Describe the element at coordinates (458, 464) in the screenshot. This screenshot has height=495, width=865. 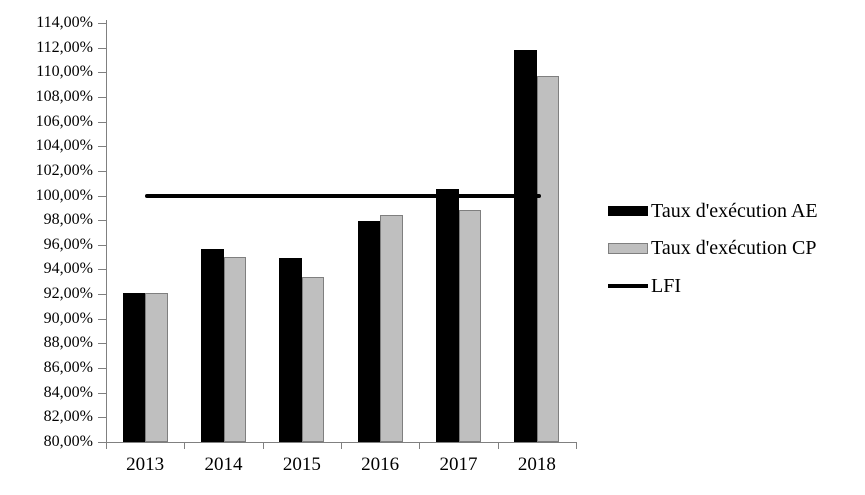
I see `x-axis-category-label: 2017` at that location.